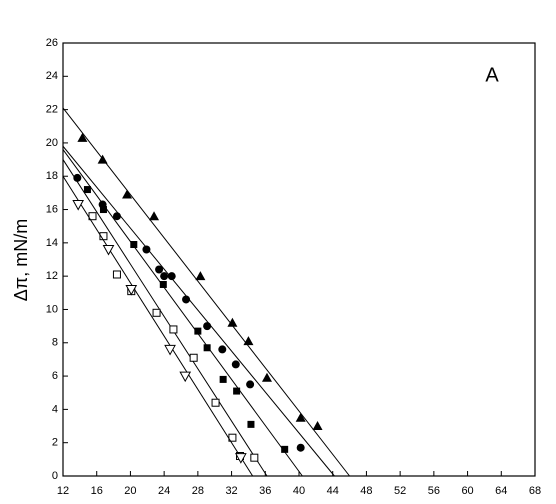 Image resolution: width=556 pixels, height=504 pixels. Describe the element at coordinates (333, 491) in the screenshot. I see `x-tick-label: 44` at that location.